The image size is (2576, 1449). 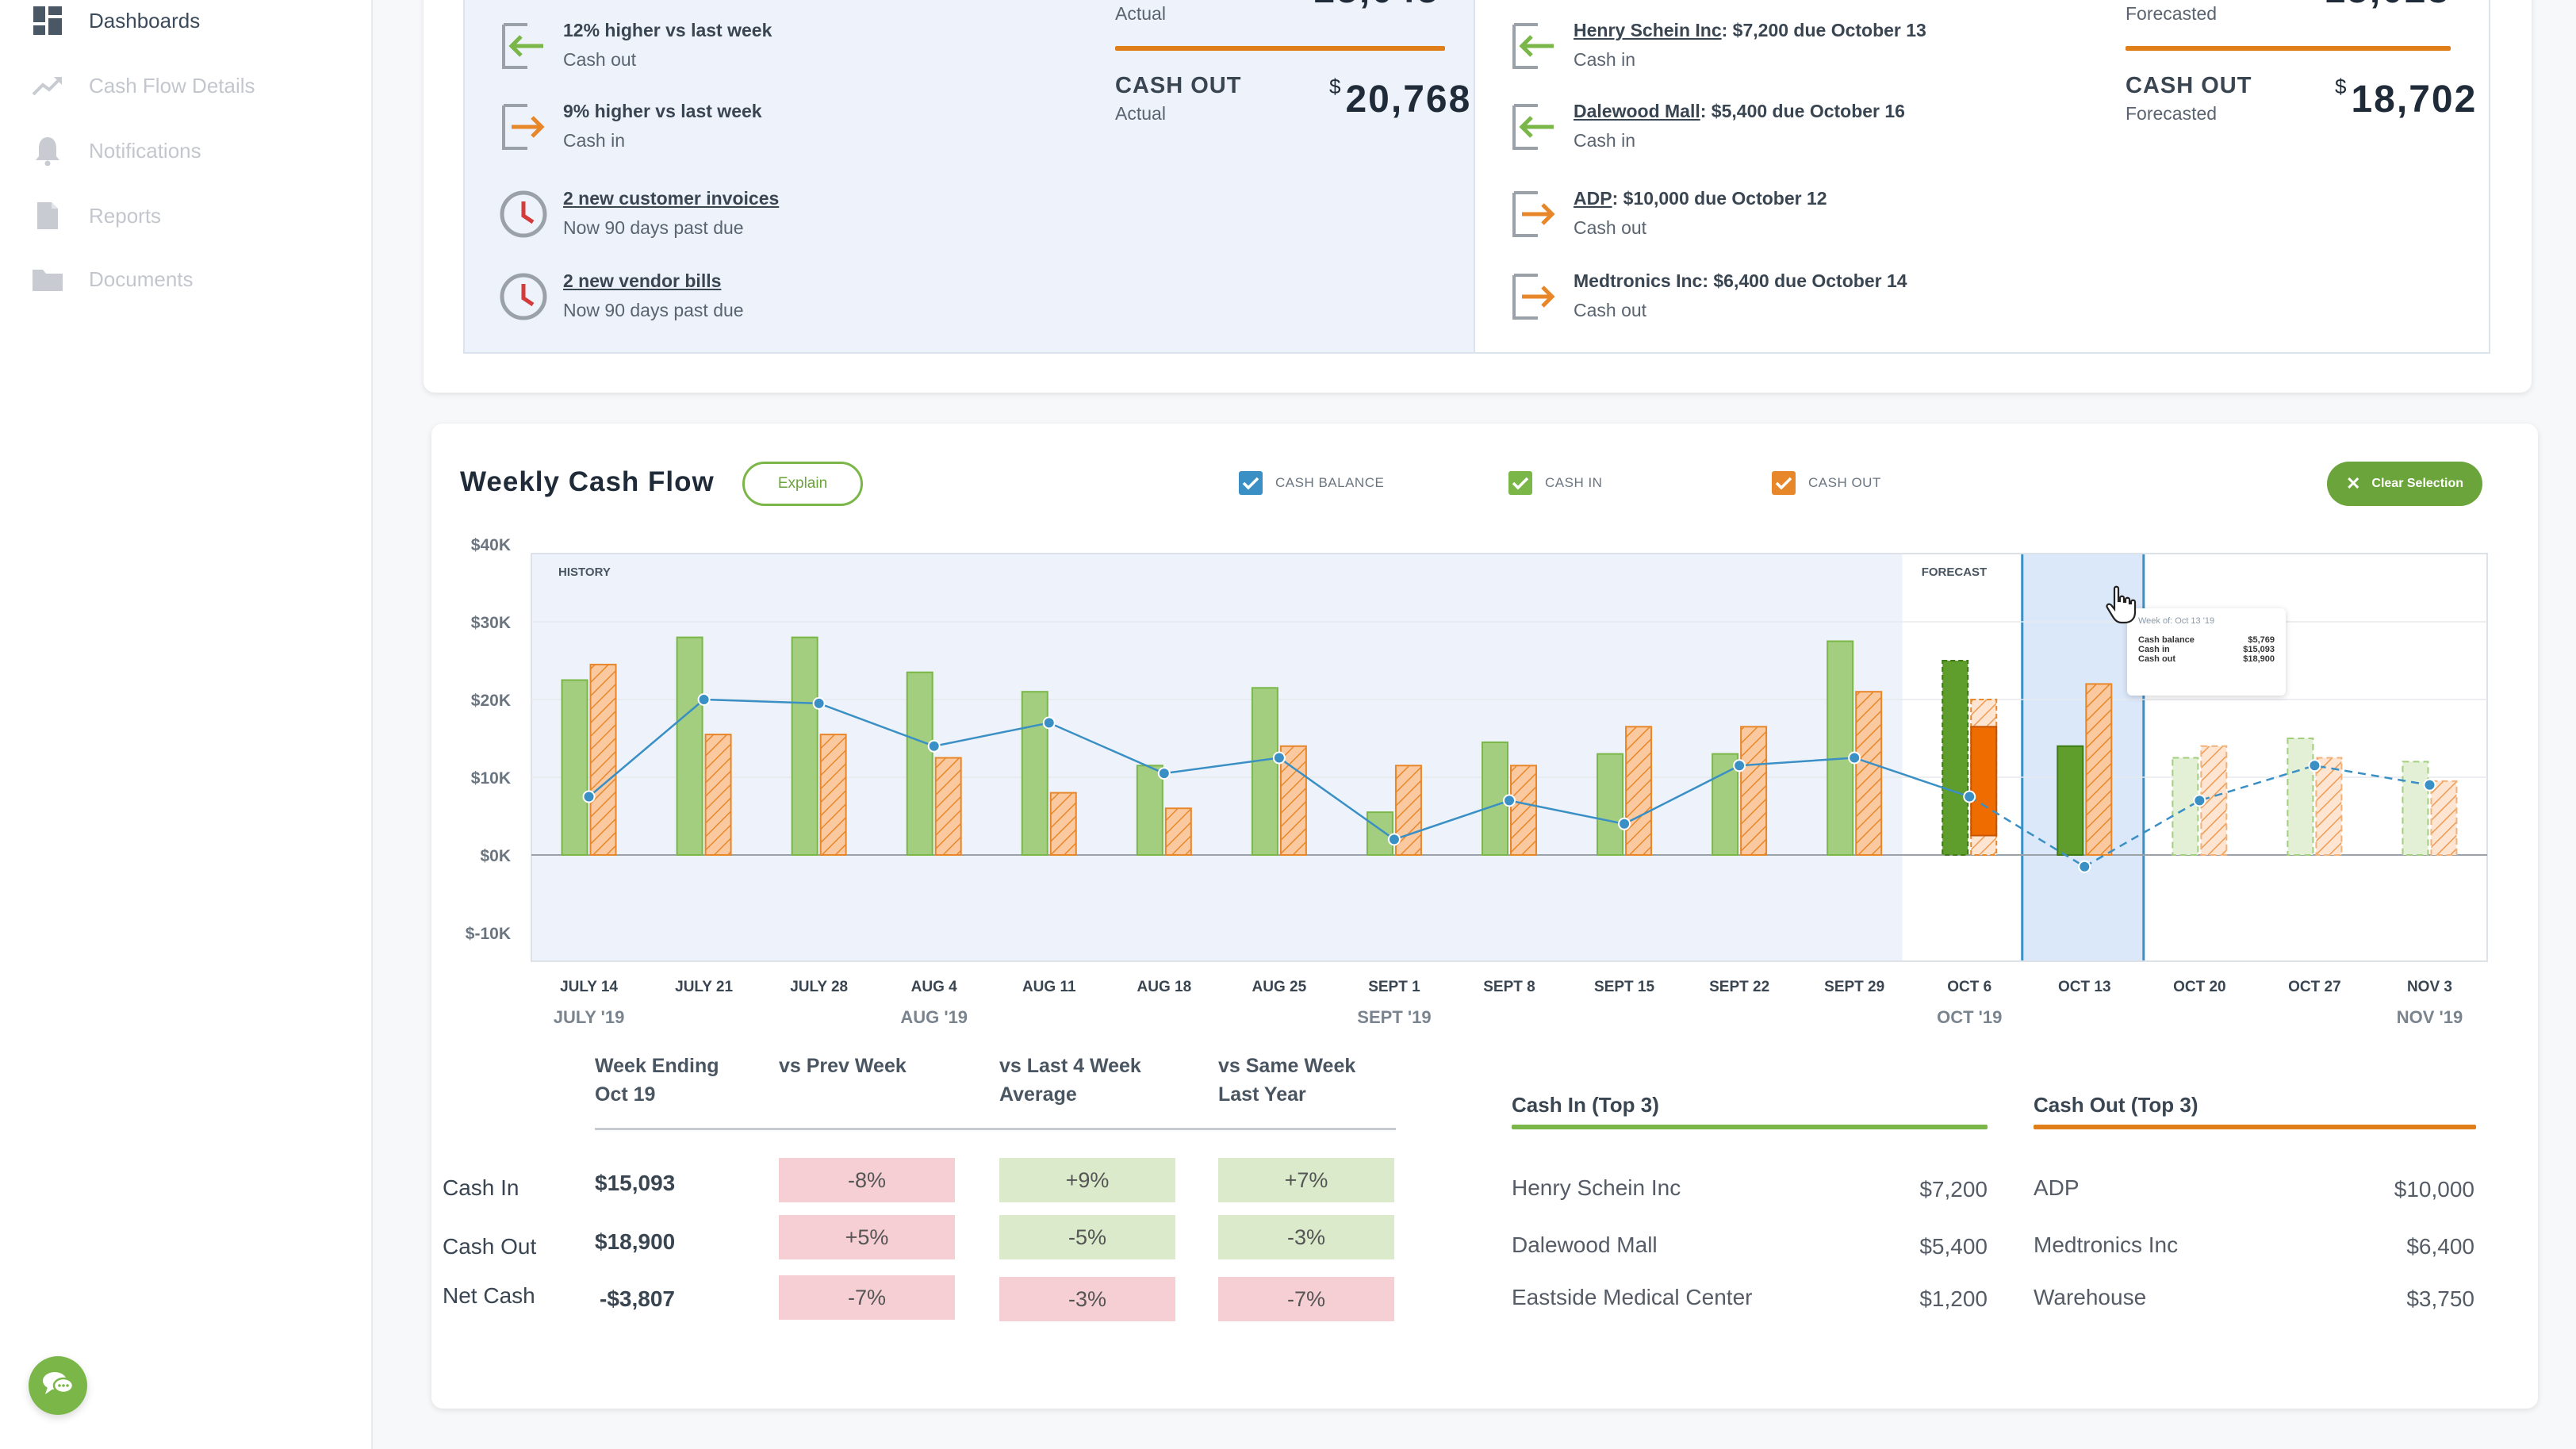 What do you see at coordinates (489, 1295) in the screenshot?
I see `row-label: Net Cash` at bounding box center [489, 1295].